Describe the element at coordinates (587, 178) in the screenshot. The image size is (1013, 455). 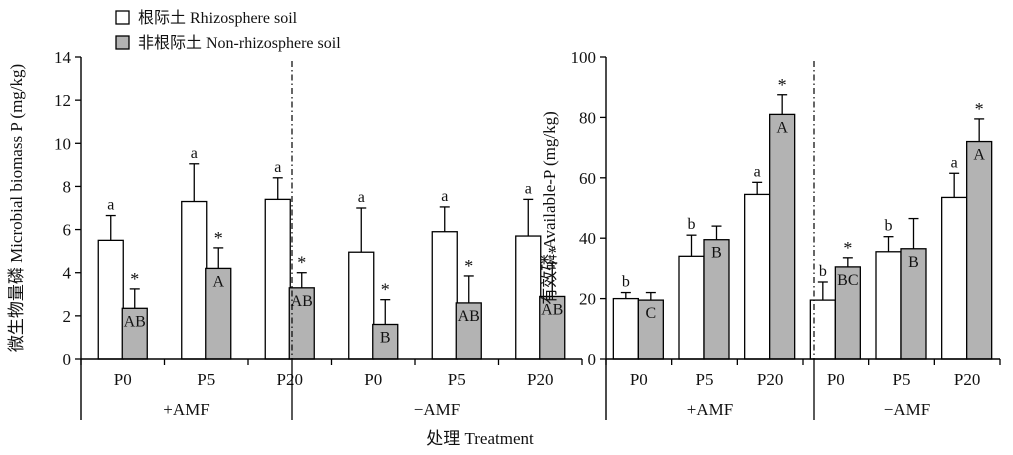
I see `y-tick-label: 60` at that location.